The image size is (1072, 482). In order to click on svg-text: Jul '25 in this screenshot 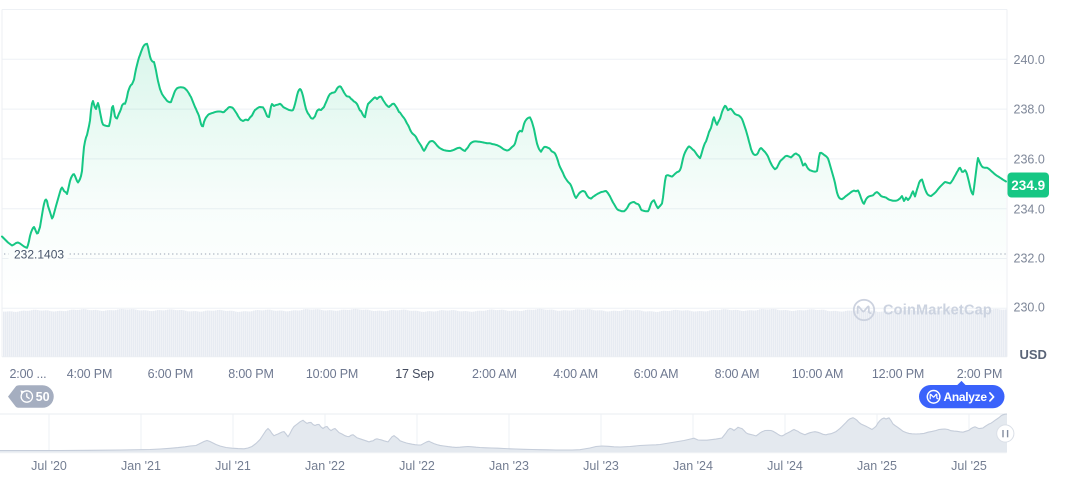, I will do `click(969, 466)`.